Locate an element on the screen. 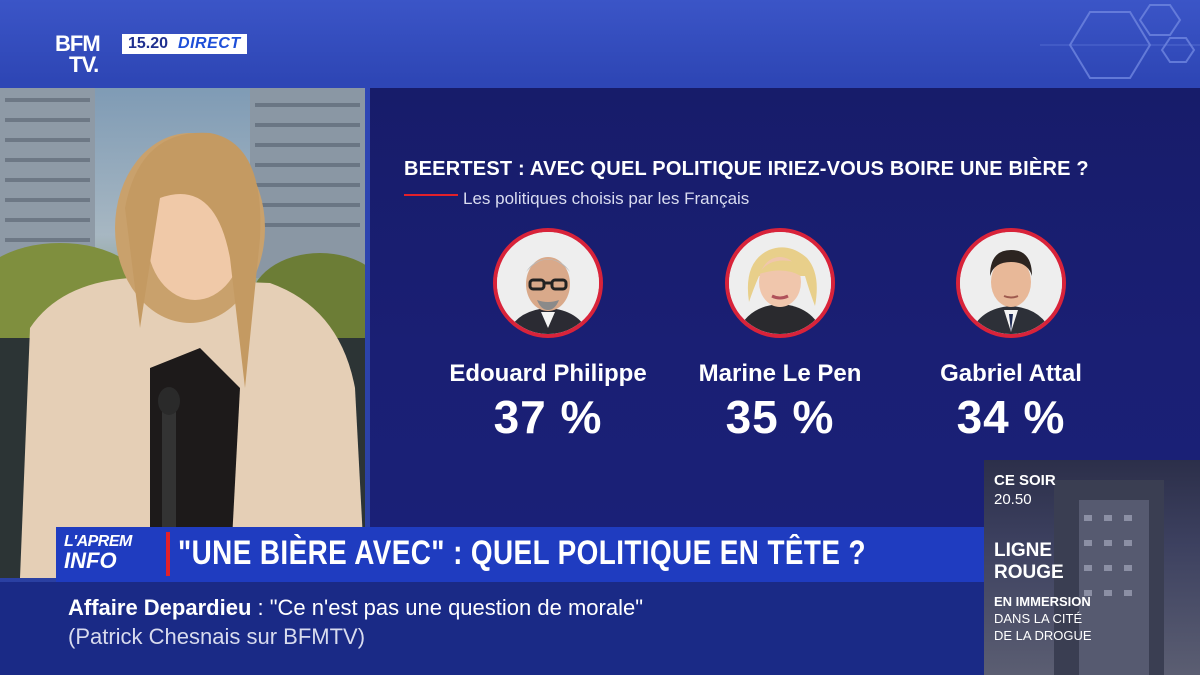  promo-sub-line-2: DANS LA CITÉ is located at coordinates (1038, 618).